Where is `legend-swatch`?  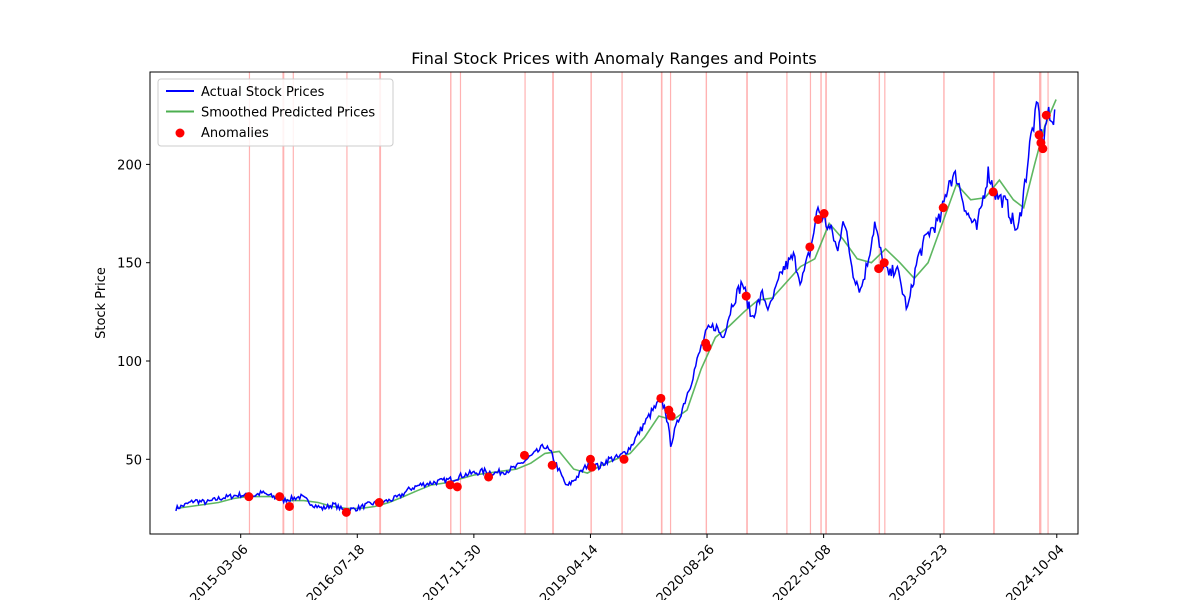 legend-swatch is located at coordinates (180, 133).